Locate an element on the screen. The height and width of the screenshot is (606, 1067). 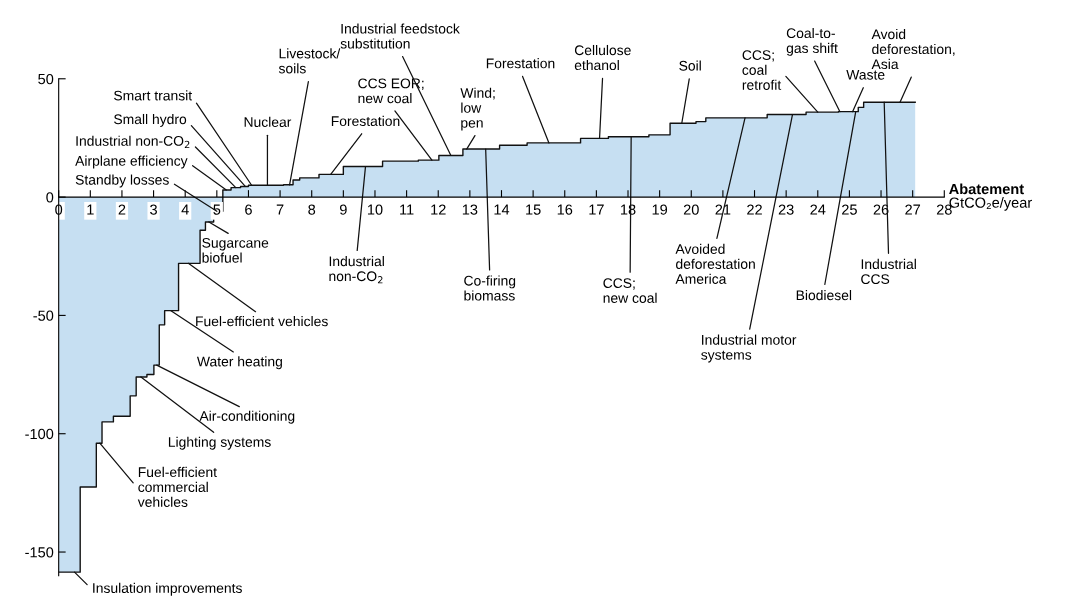
x-tick-label: 20 is located at coordinates (691, 209).